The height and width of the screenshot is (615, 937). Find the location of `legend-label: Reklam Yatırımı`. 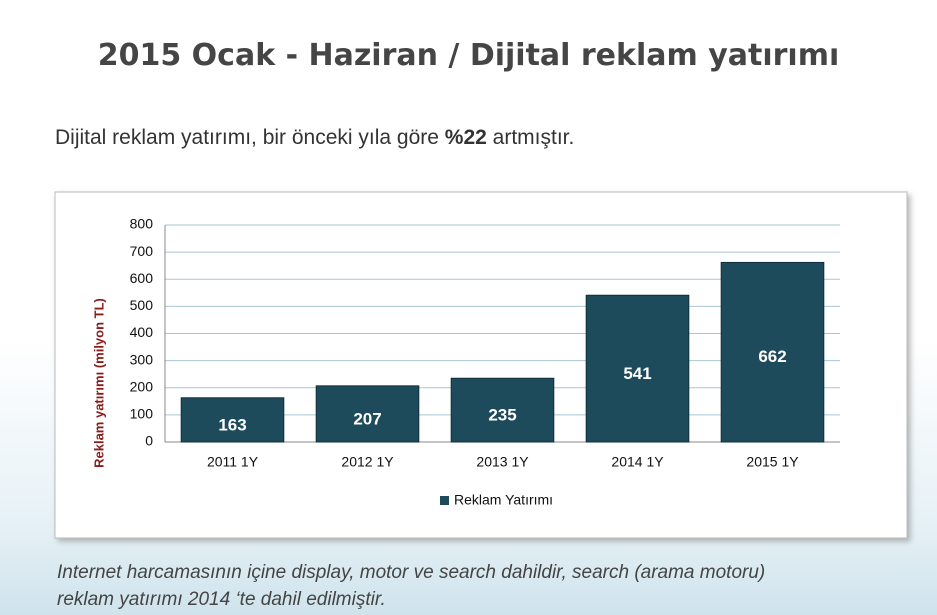

legend-label: Reklam Yatırımı is located at coordinates (503, 500).